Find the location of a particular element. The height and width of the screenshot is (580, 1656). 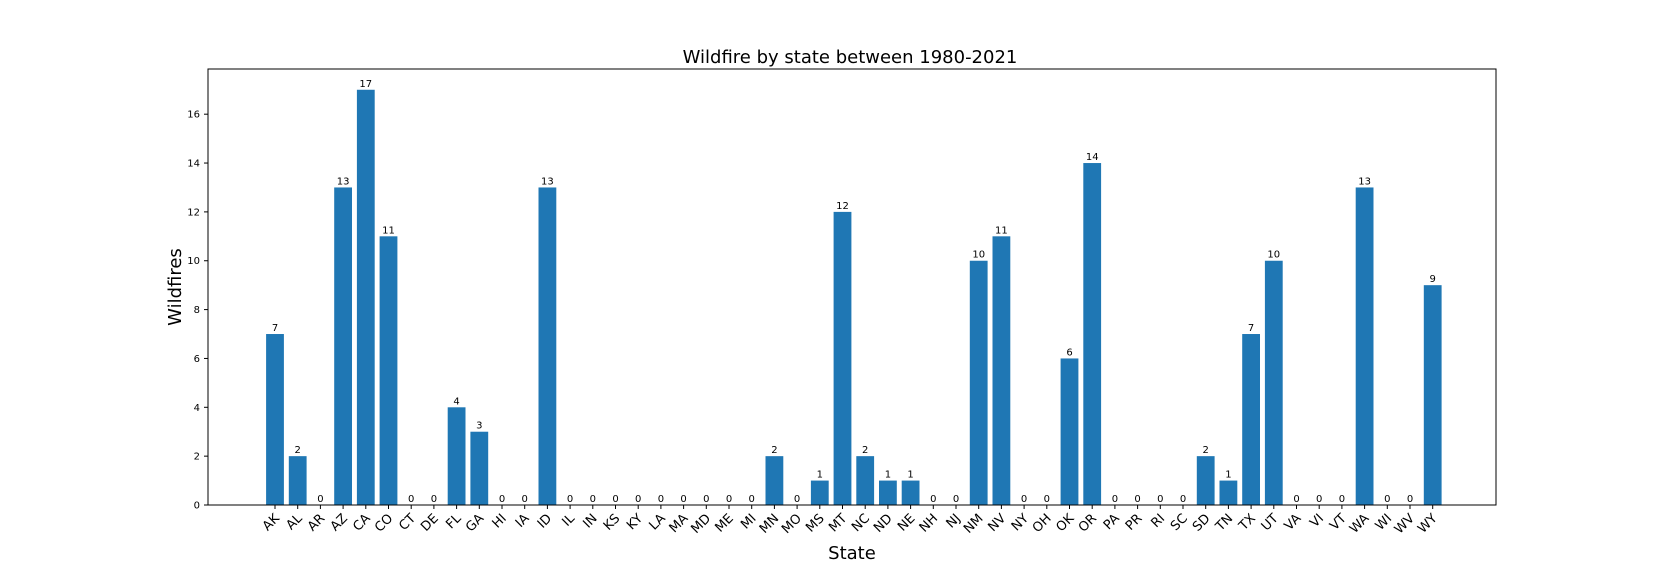

x-tick-label-va: VA is located at coordinates (1293, 522).